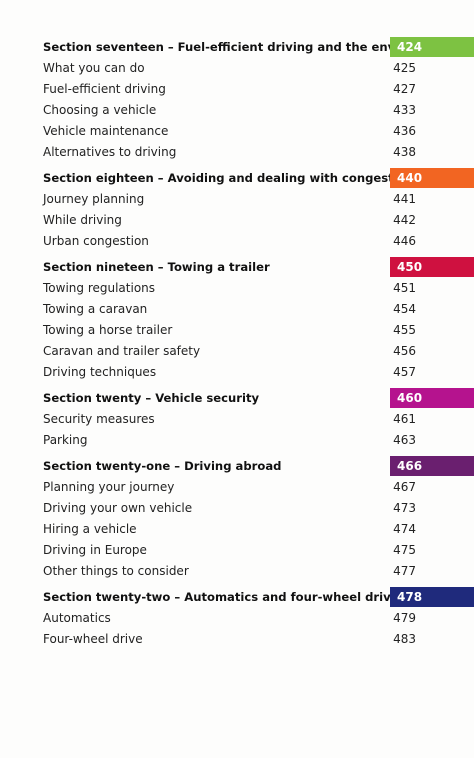  I want to click on entry-label: Towing a caravan, so click(95, 309).